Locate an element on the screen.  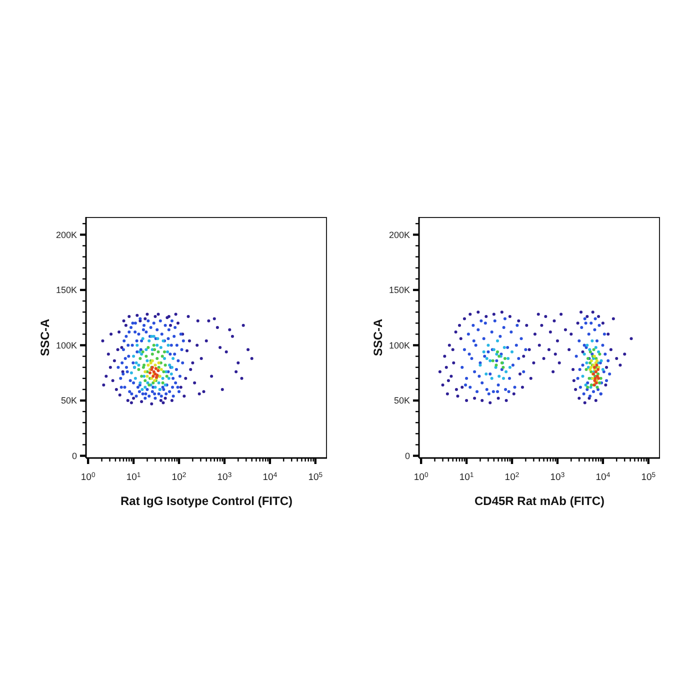
x-axis-title: CD45R Rat mAb (FITC) is located at coordinates (539, 501).